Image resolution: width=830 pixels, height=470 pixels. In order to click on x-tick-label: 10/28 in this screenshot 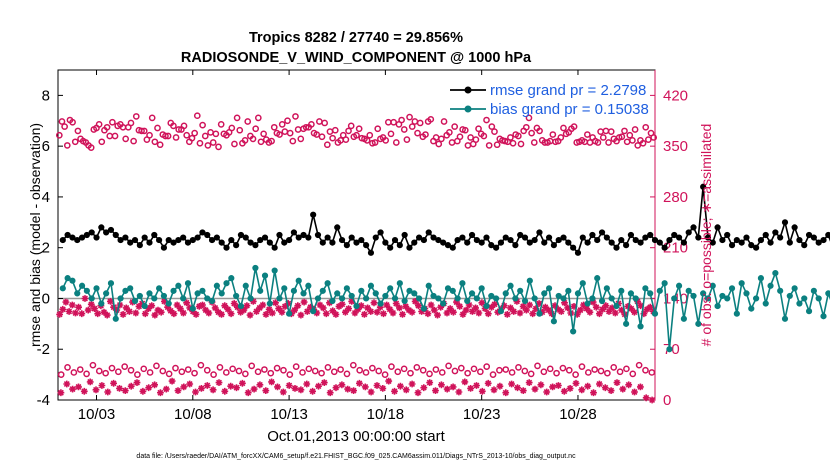, I will do `click(578, 414)`.